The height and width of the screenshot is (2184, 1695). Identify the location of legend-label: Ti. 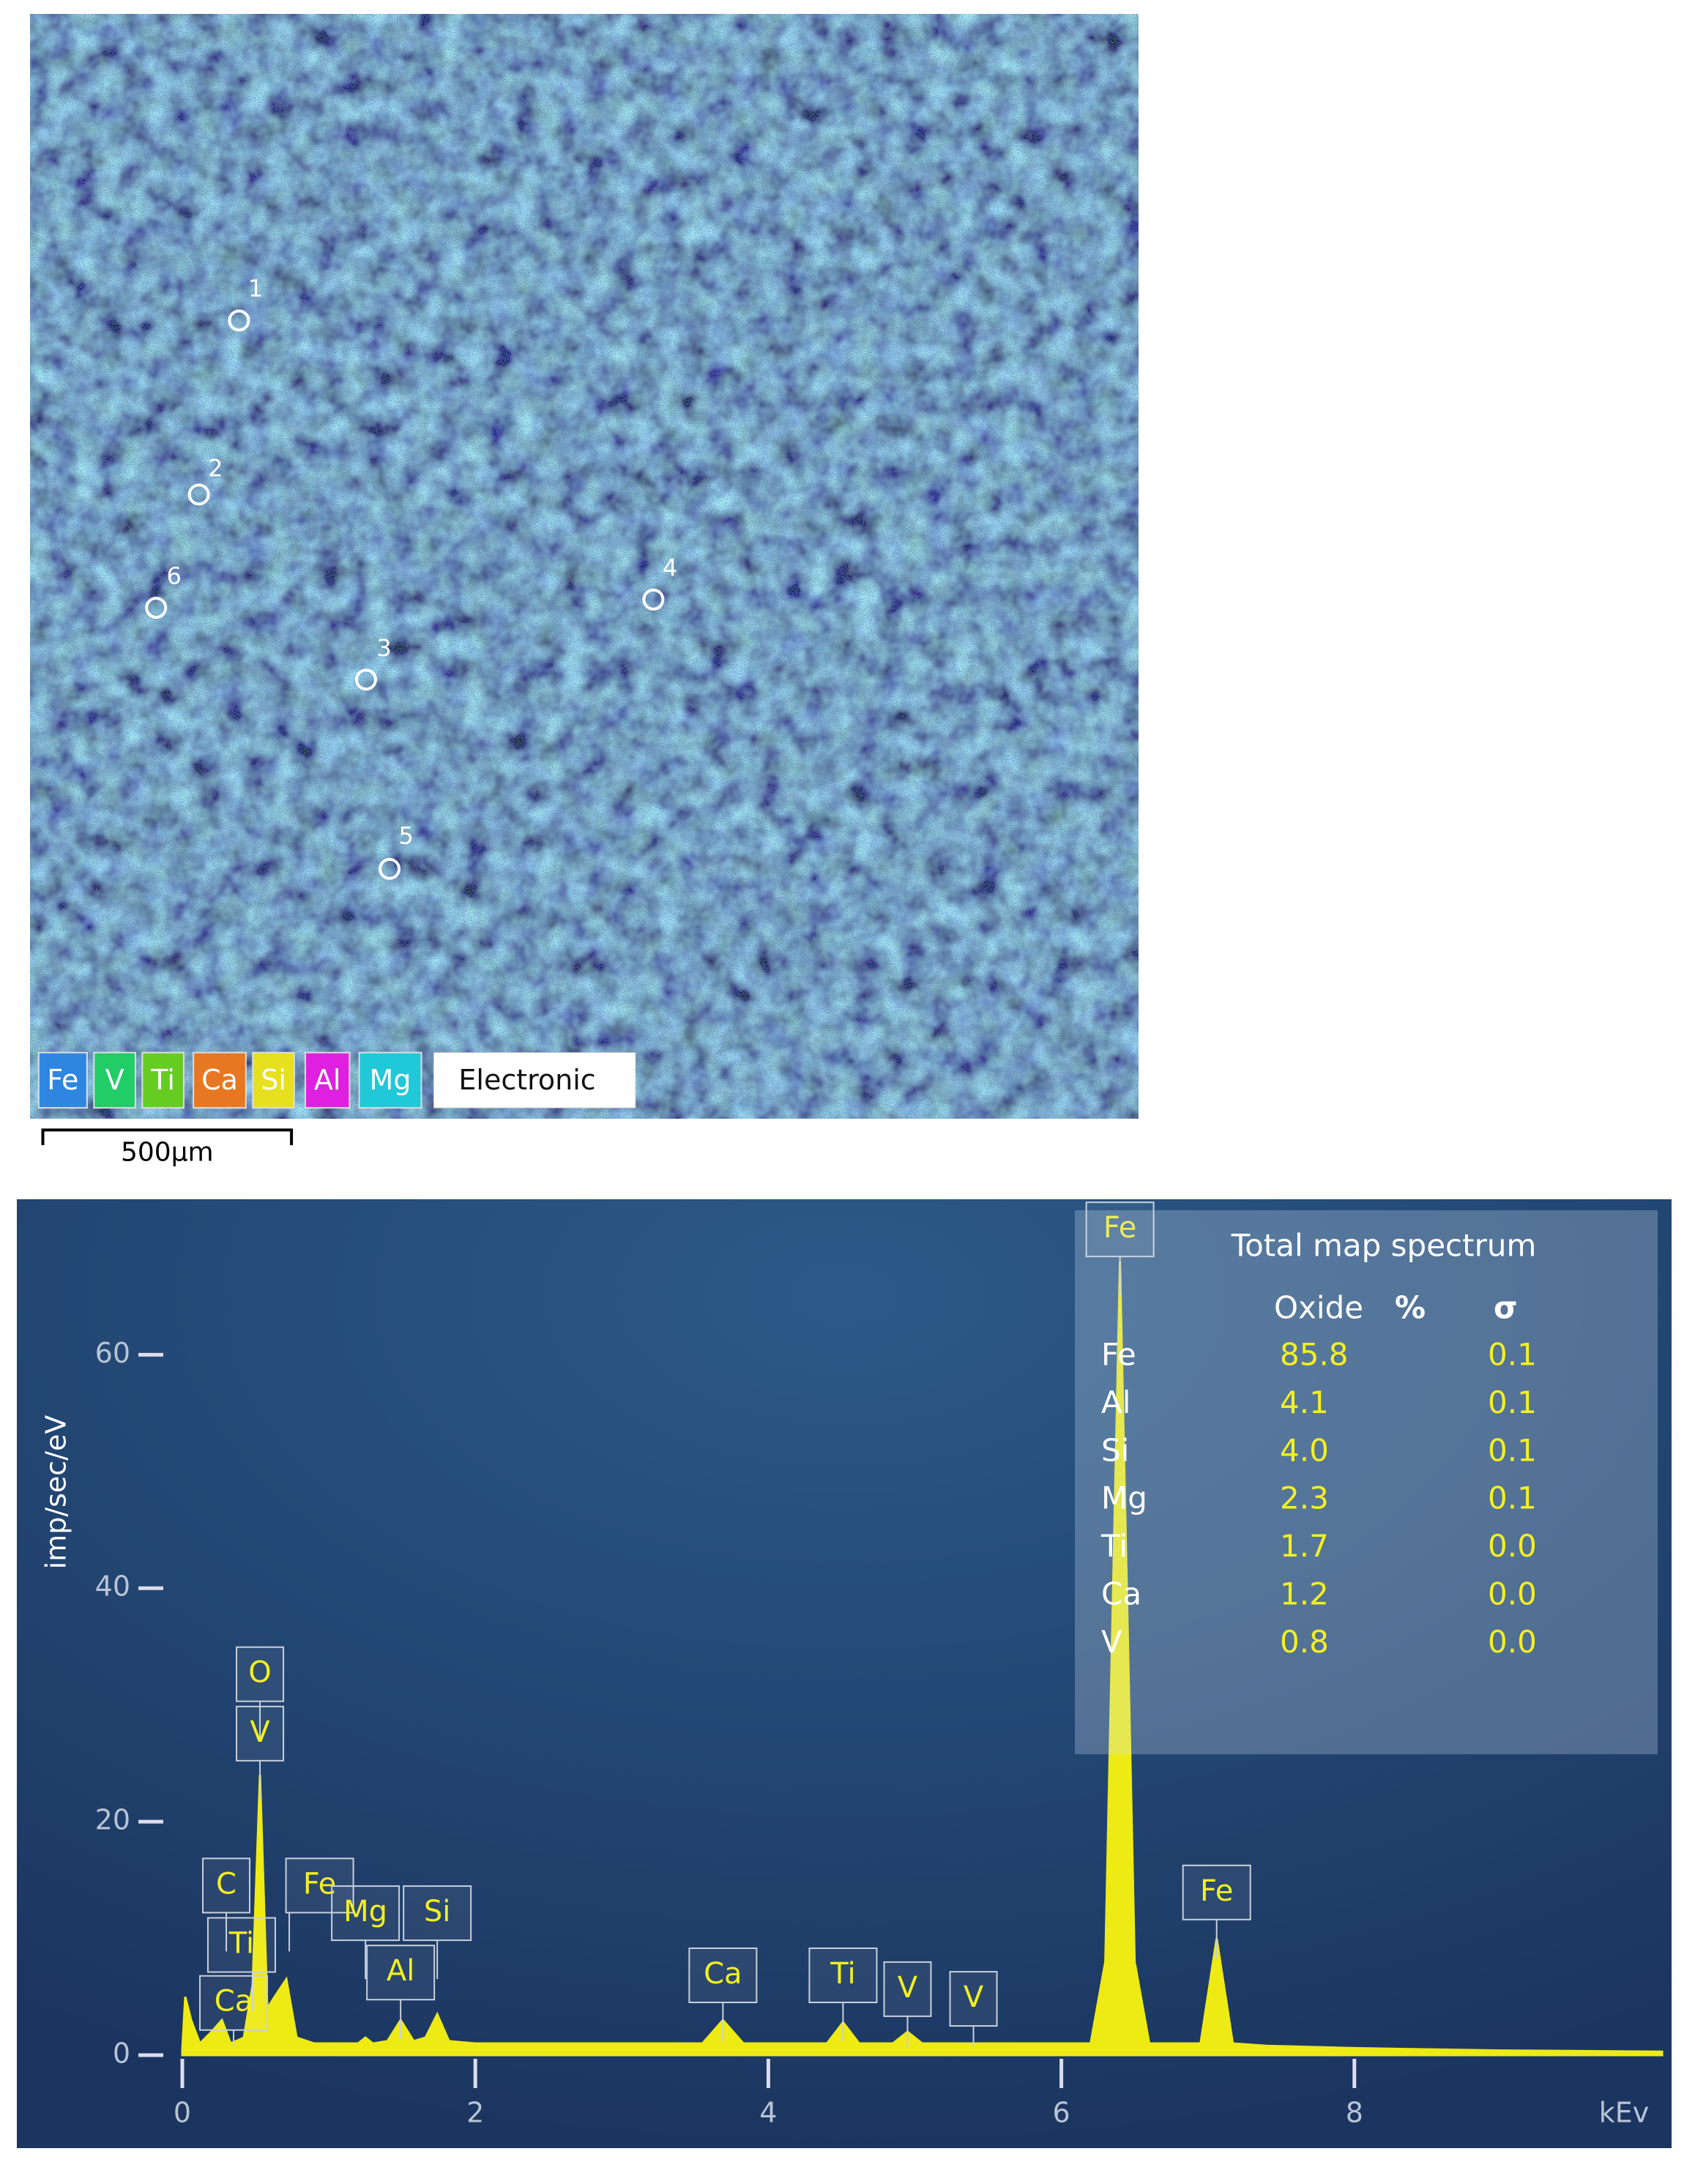
(162, 1080).